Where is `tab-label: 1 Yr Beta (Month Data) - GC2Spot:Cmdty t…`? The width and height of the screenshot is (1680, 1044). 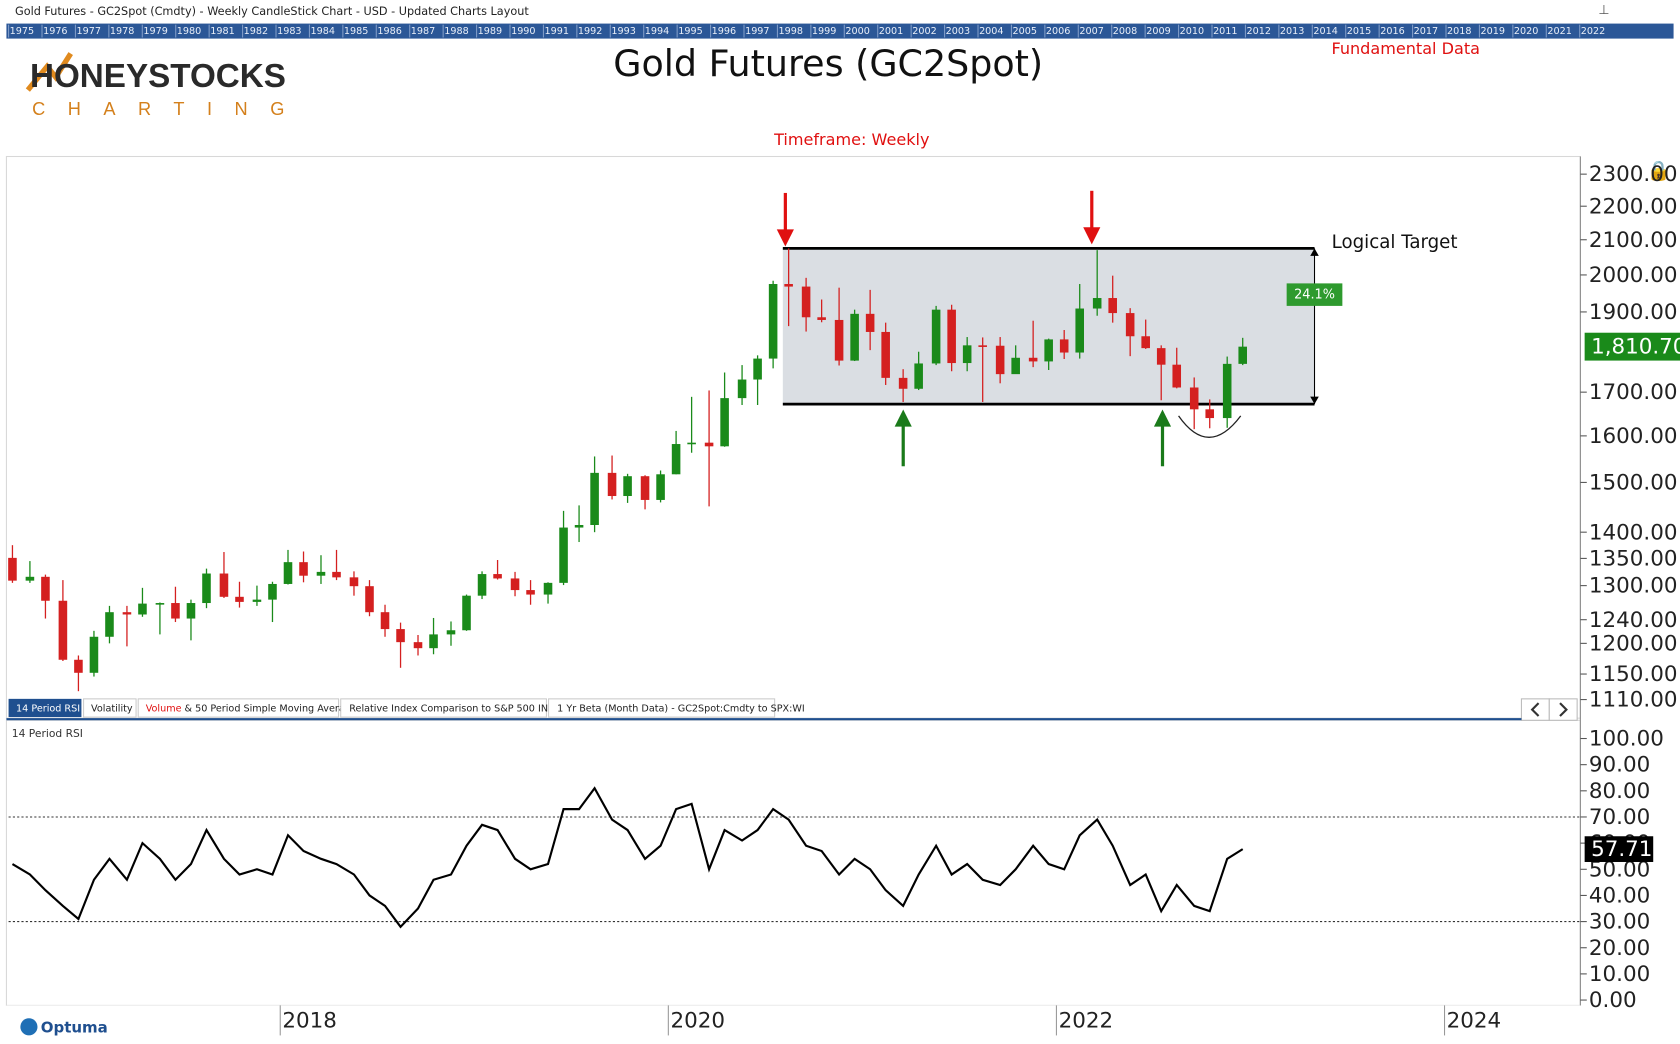 tab-label: 1 Yr Beta (Month Data) - GC2Spot:Cmdty t… is located at coordinates (681, 709).